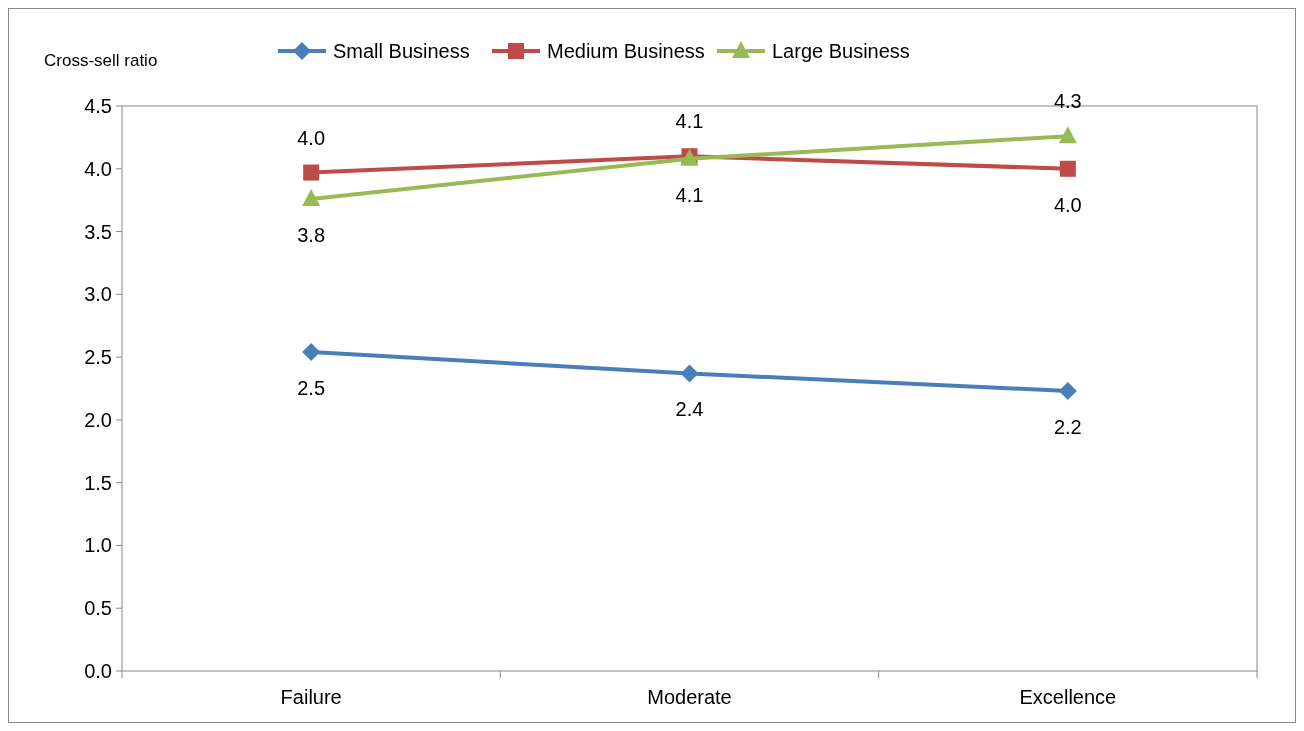  What do you see at coordinates (311, 697) in the screenshot?
I see `x-tick-label: Failure` at bounding box center [311, 697].